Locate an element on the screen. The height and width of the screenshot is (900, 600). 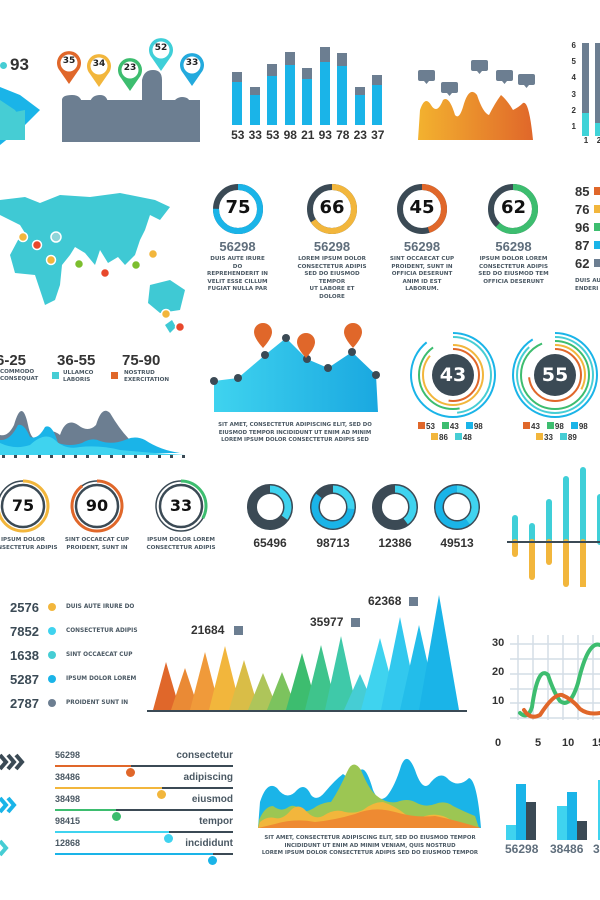
list-item: 5287 IPSUM DOLOR LOREM is located at coordinates (73, 679).